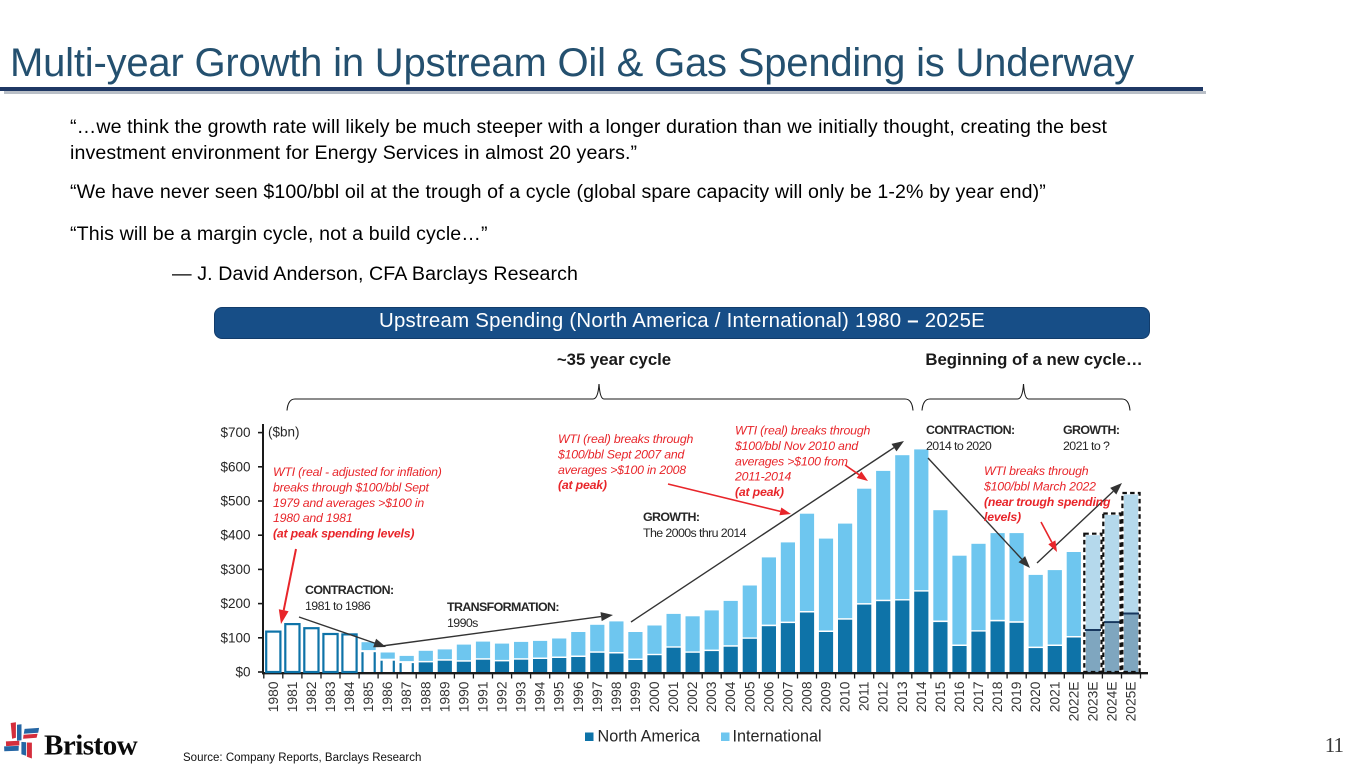  What do you see at coordinates (1039, 486) in the screenshot?
I see `svg-text: $100/bbl March 2022` at bounding box center [1039, 486].